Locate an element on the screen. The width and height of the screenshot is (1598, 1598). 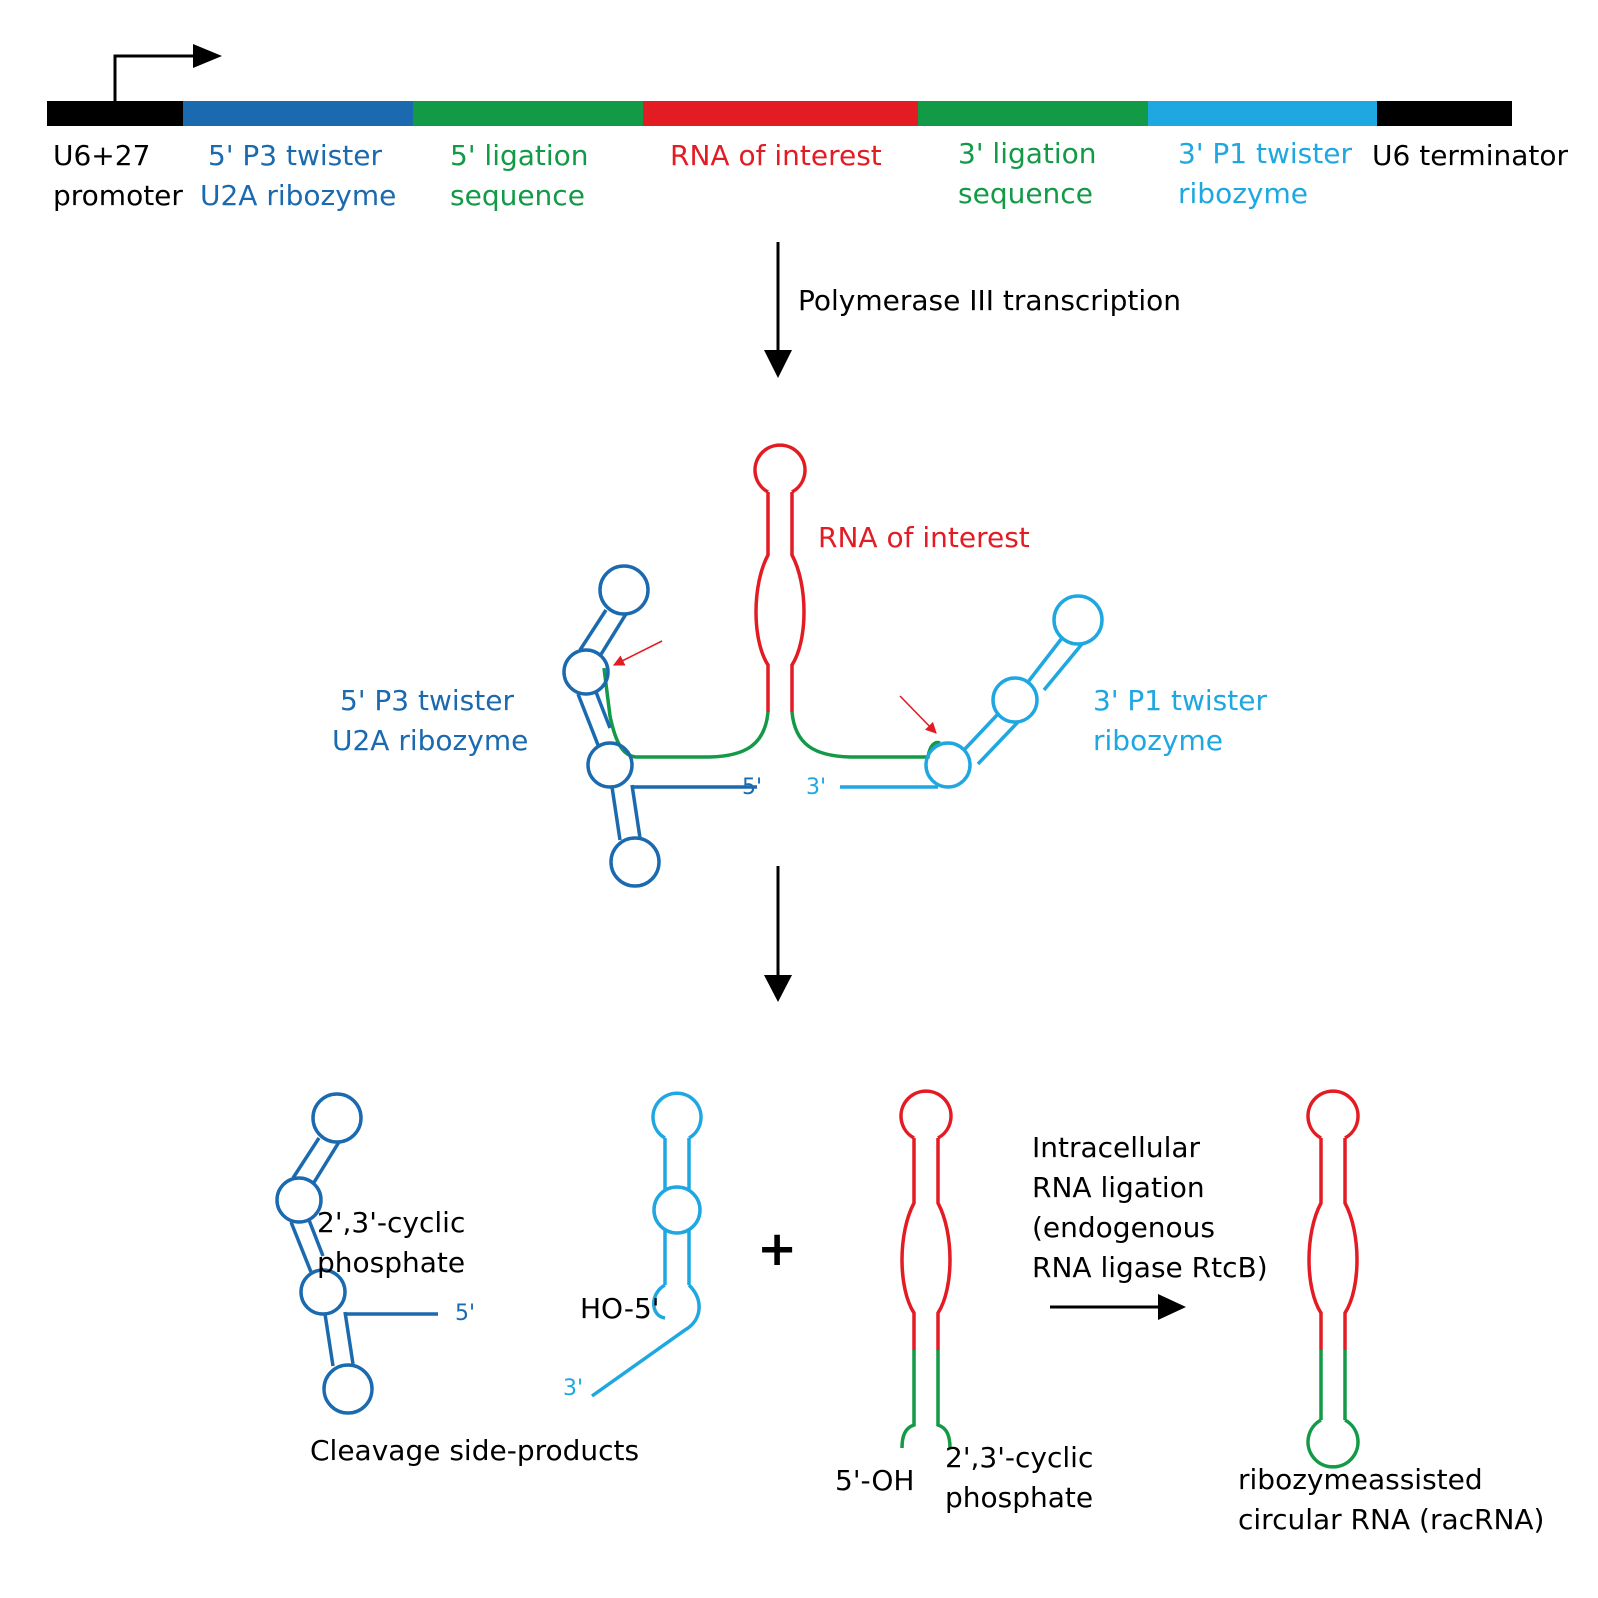
transcription-start-arrow is located at coordinates (153, 77).